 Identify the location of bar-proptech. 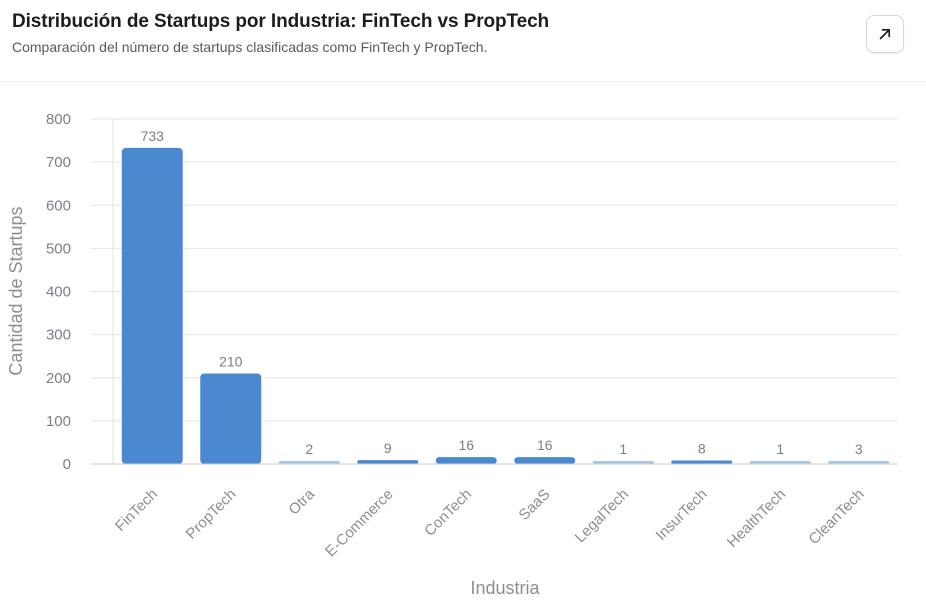
(231, 418).